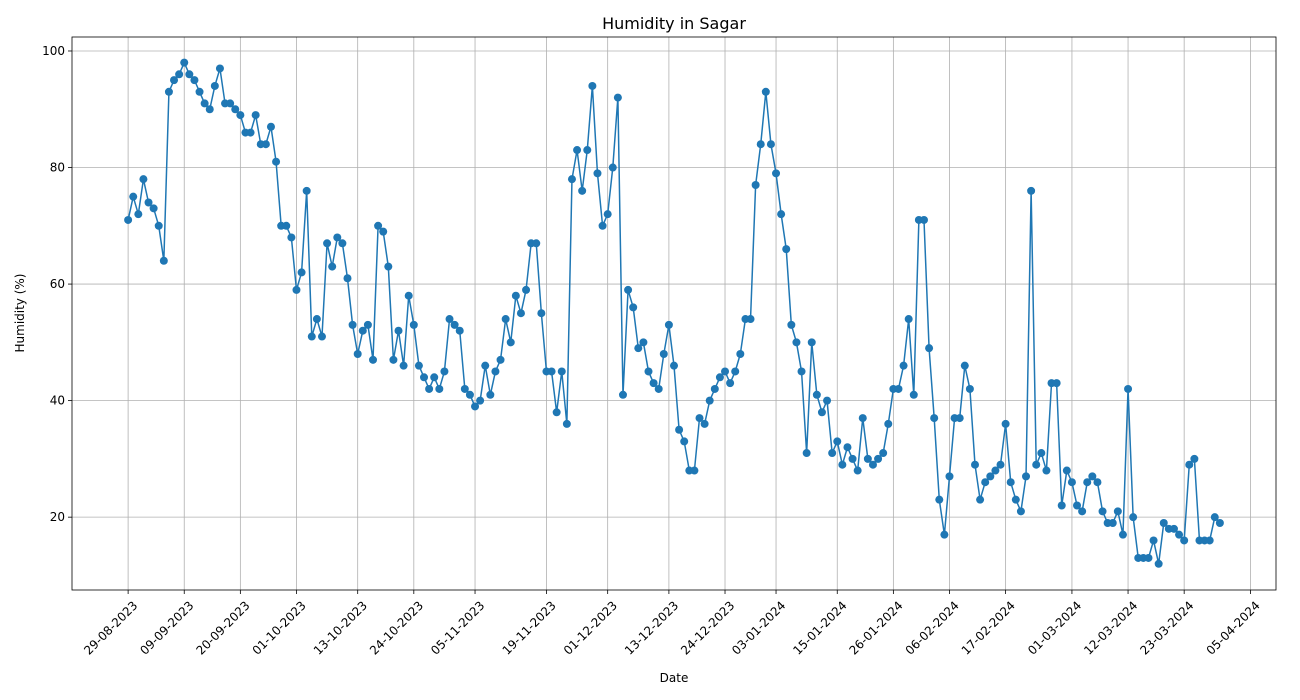 This screenshot has height=700, width=1300. Describe the element at coordinates (340, 627) in the screenshot. I see `x-tick-label: 13-10-2023` at that location.